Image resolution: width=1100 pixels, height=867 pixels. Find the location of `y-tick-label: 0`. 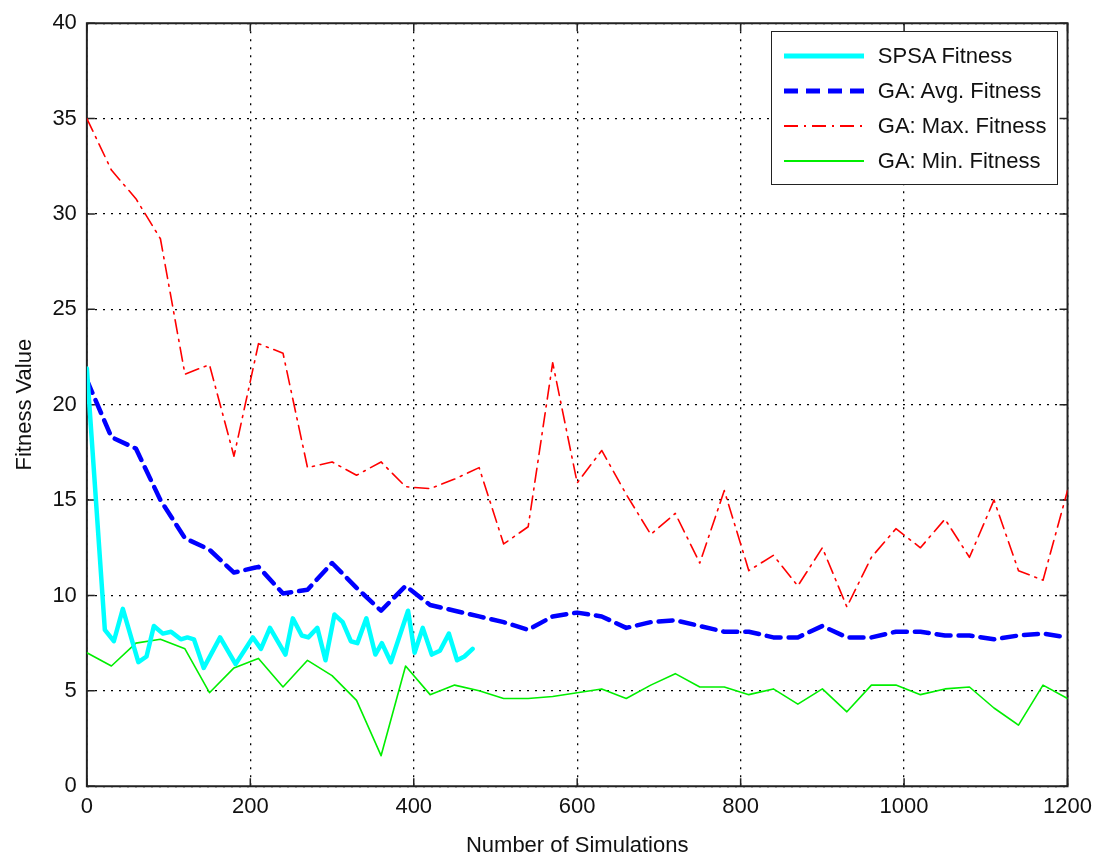

y-tick-label: 0 is located at coordinates (70, 785).